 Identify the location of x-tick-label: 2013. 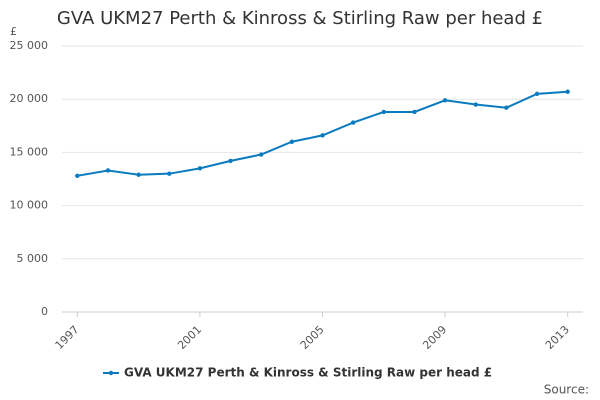
(557, 337).